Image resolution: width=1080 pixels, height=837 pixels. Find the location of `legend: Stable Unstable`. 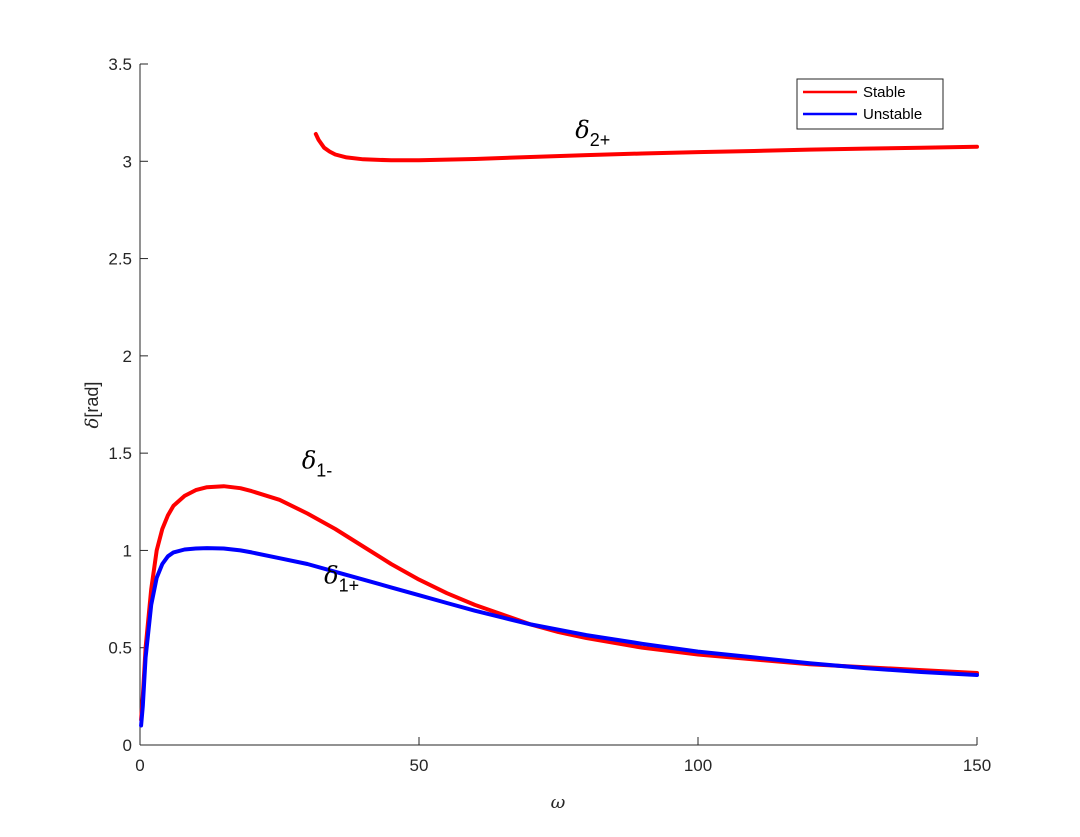

legend: Stable Unstable is located at coordinates (870, 104).